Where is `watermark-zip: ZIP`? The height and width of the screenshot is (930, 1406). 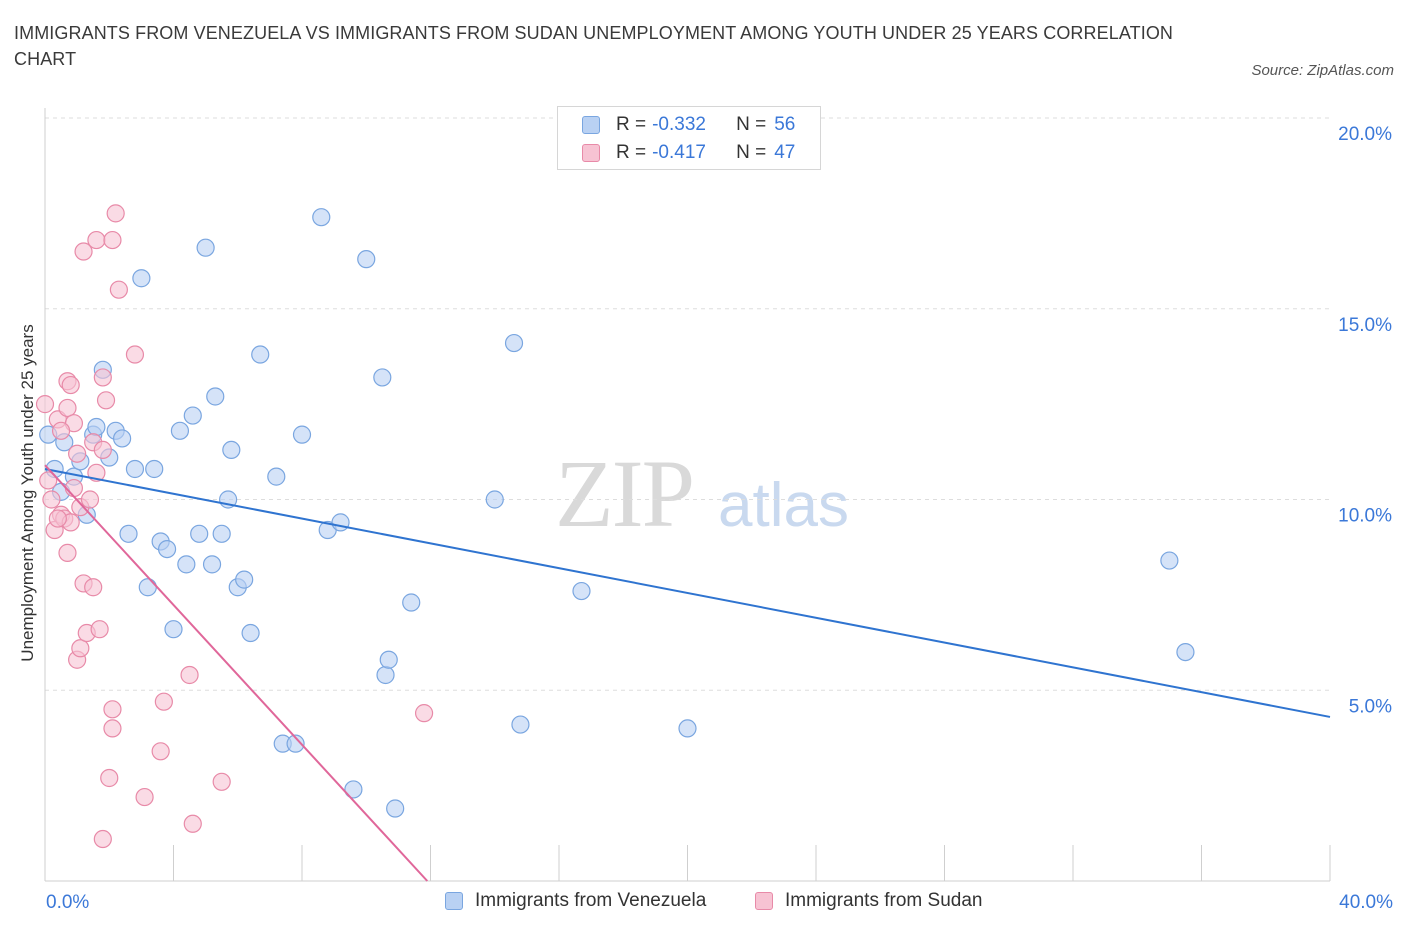 watermark-zip: ZIP is located at coordinates (625, 493).